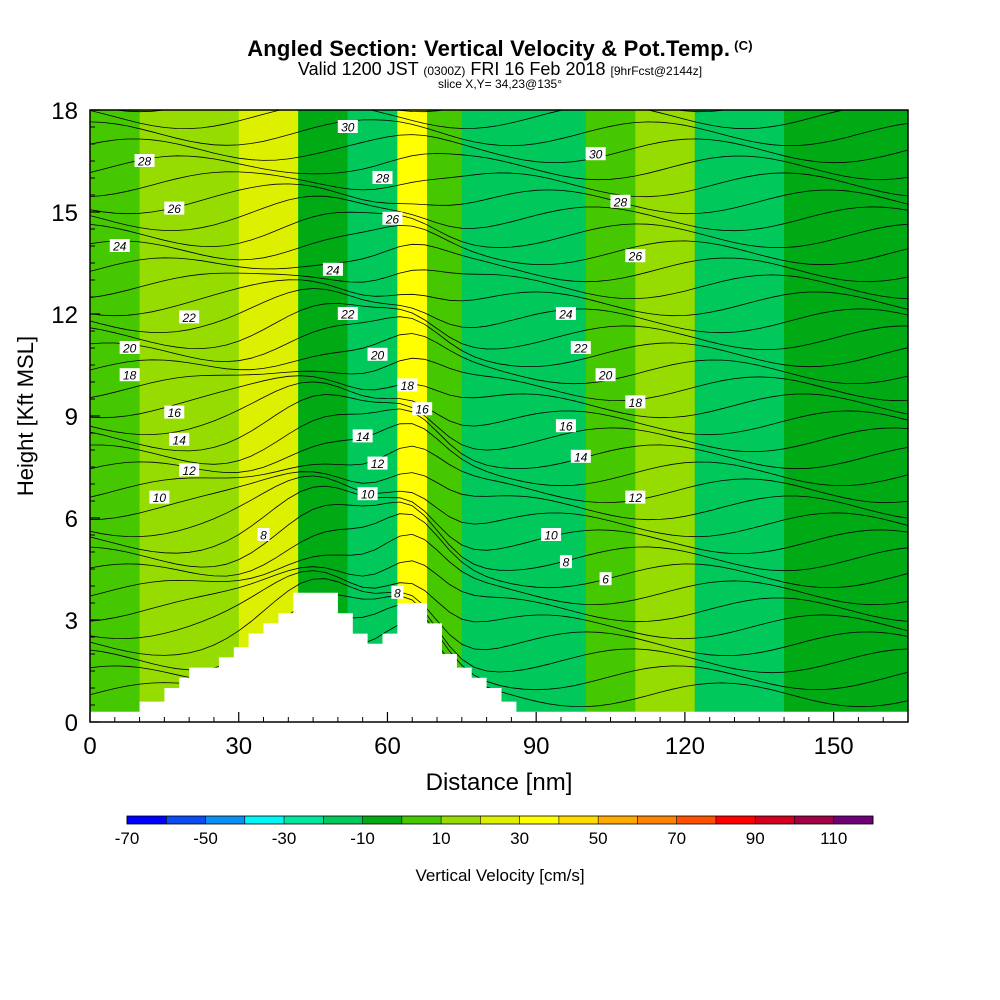 The height and width of the screenshot is (1000, 1000). Describe the element at coordinates (284, 838) in the screenshot. I see `colorbar-tick-label: -30` at that location.